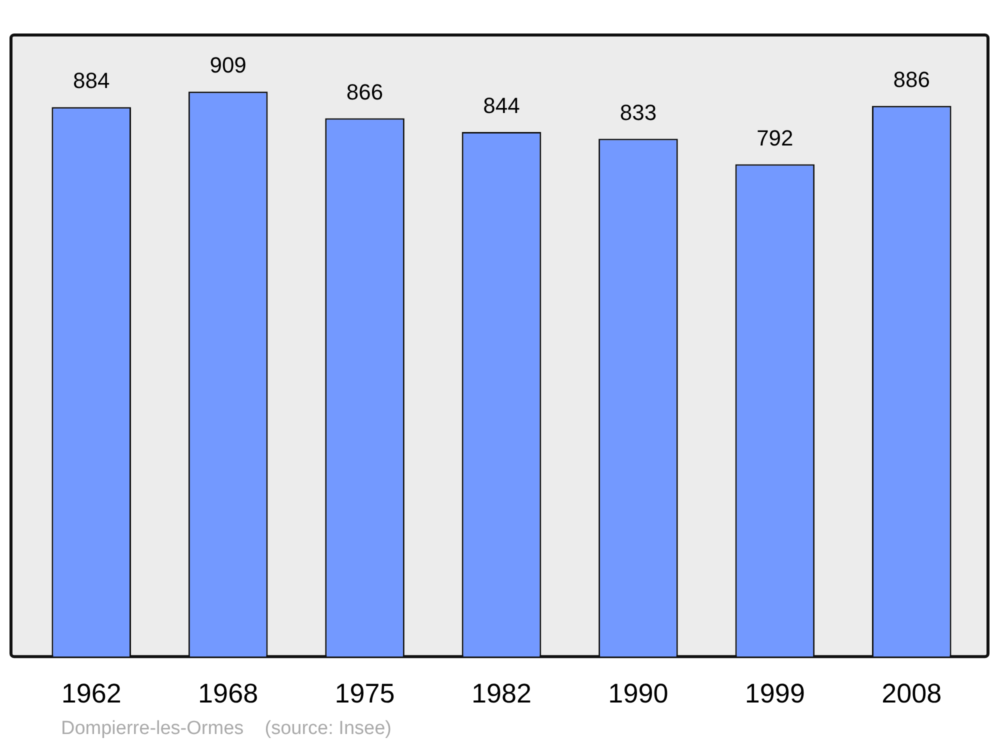  I want to click on x-tick-label: 1968, so click(228, 693).